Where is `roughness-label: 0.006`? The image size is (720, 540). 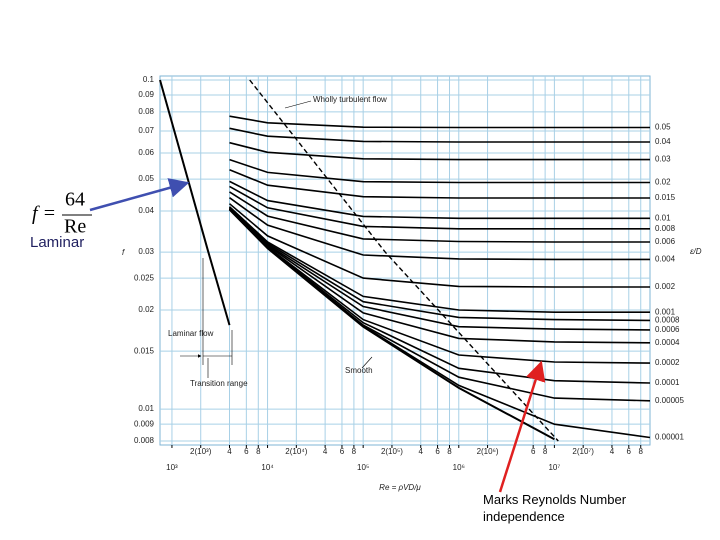 roughness-label: 0.006 is located at coordinates (665, 241).